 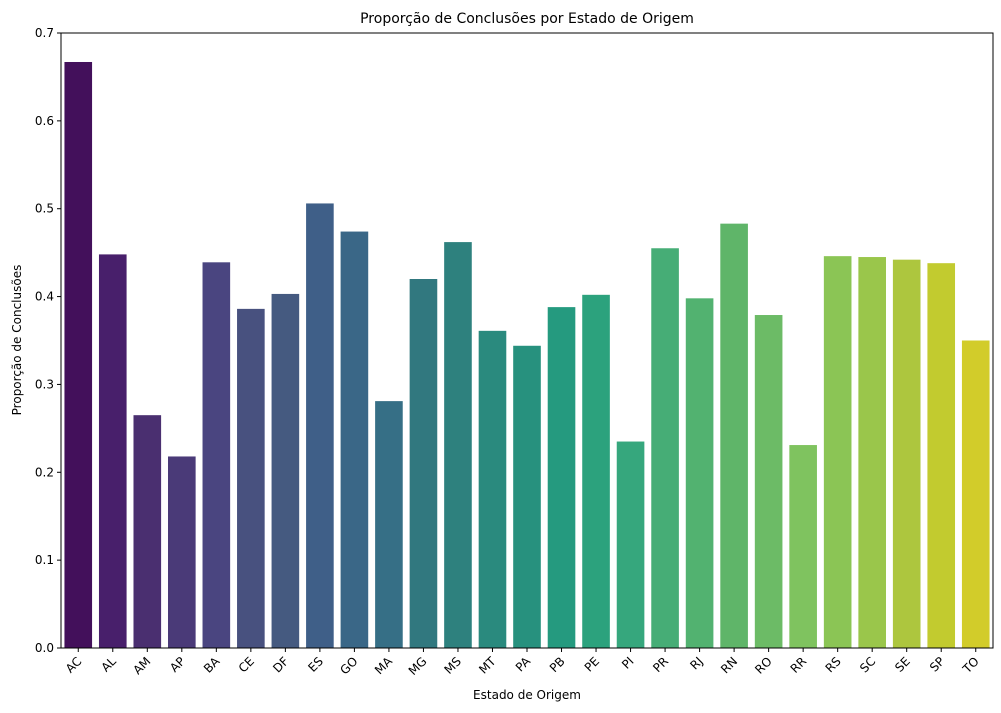 I want to click on bar-rn, so click(x=734, y=435).